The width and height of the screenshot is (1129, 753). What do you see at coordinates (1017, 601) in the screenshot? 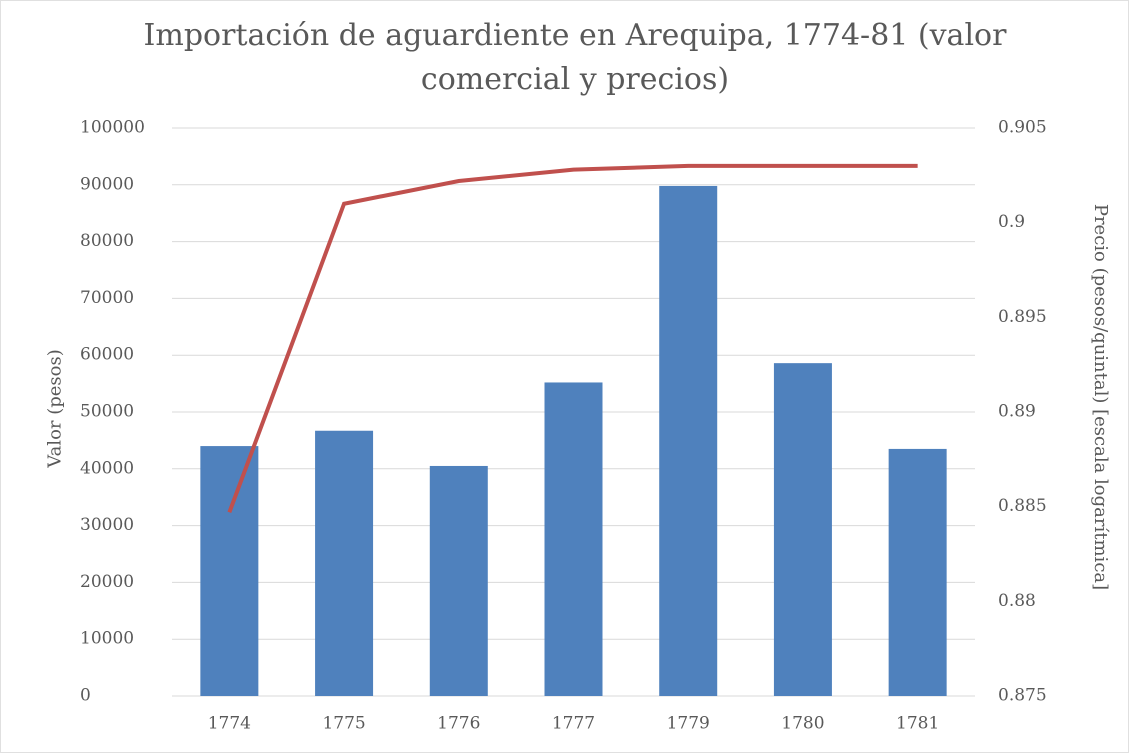
I see `y2-tick-label: 0.88` at bounding box center [1017, 601].